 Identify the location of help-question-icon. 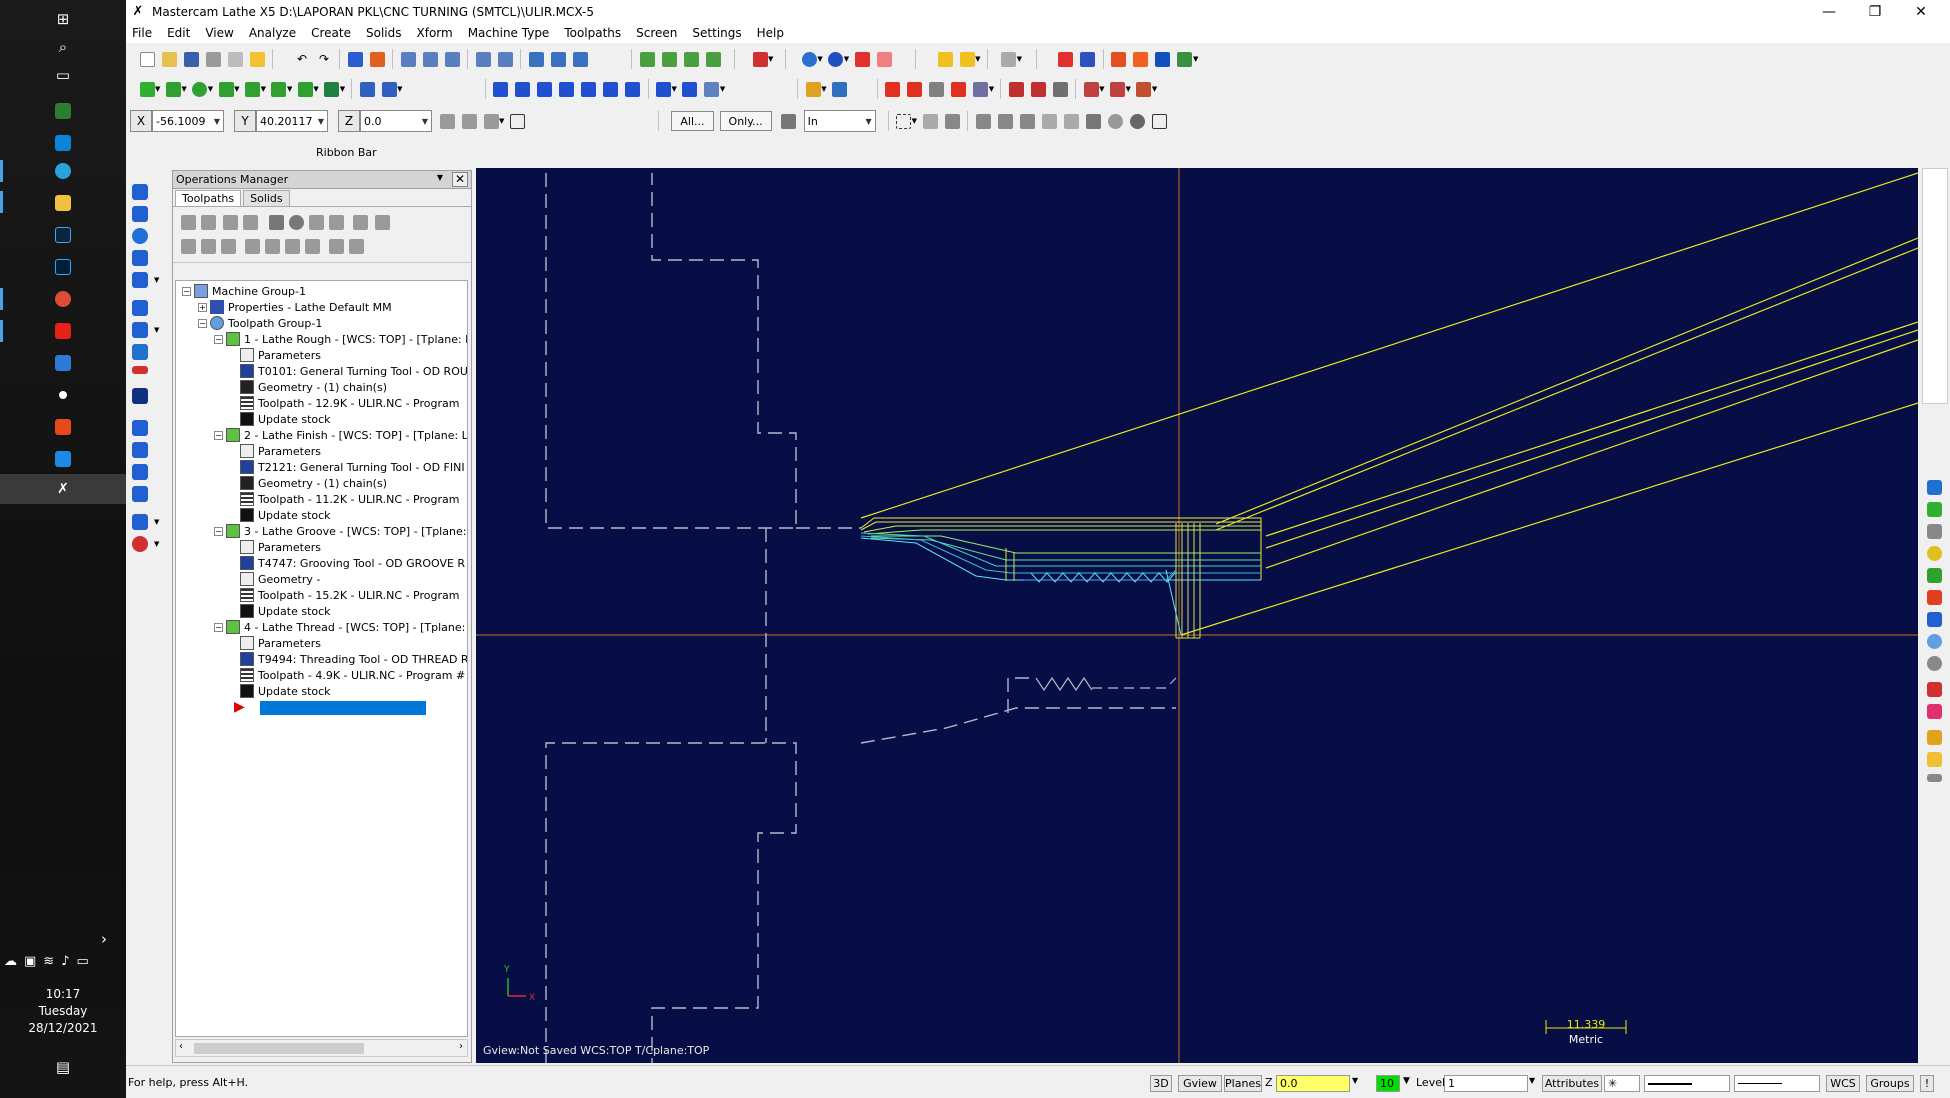
(517, 121).